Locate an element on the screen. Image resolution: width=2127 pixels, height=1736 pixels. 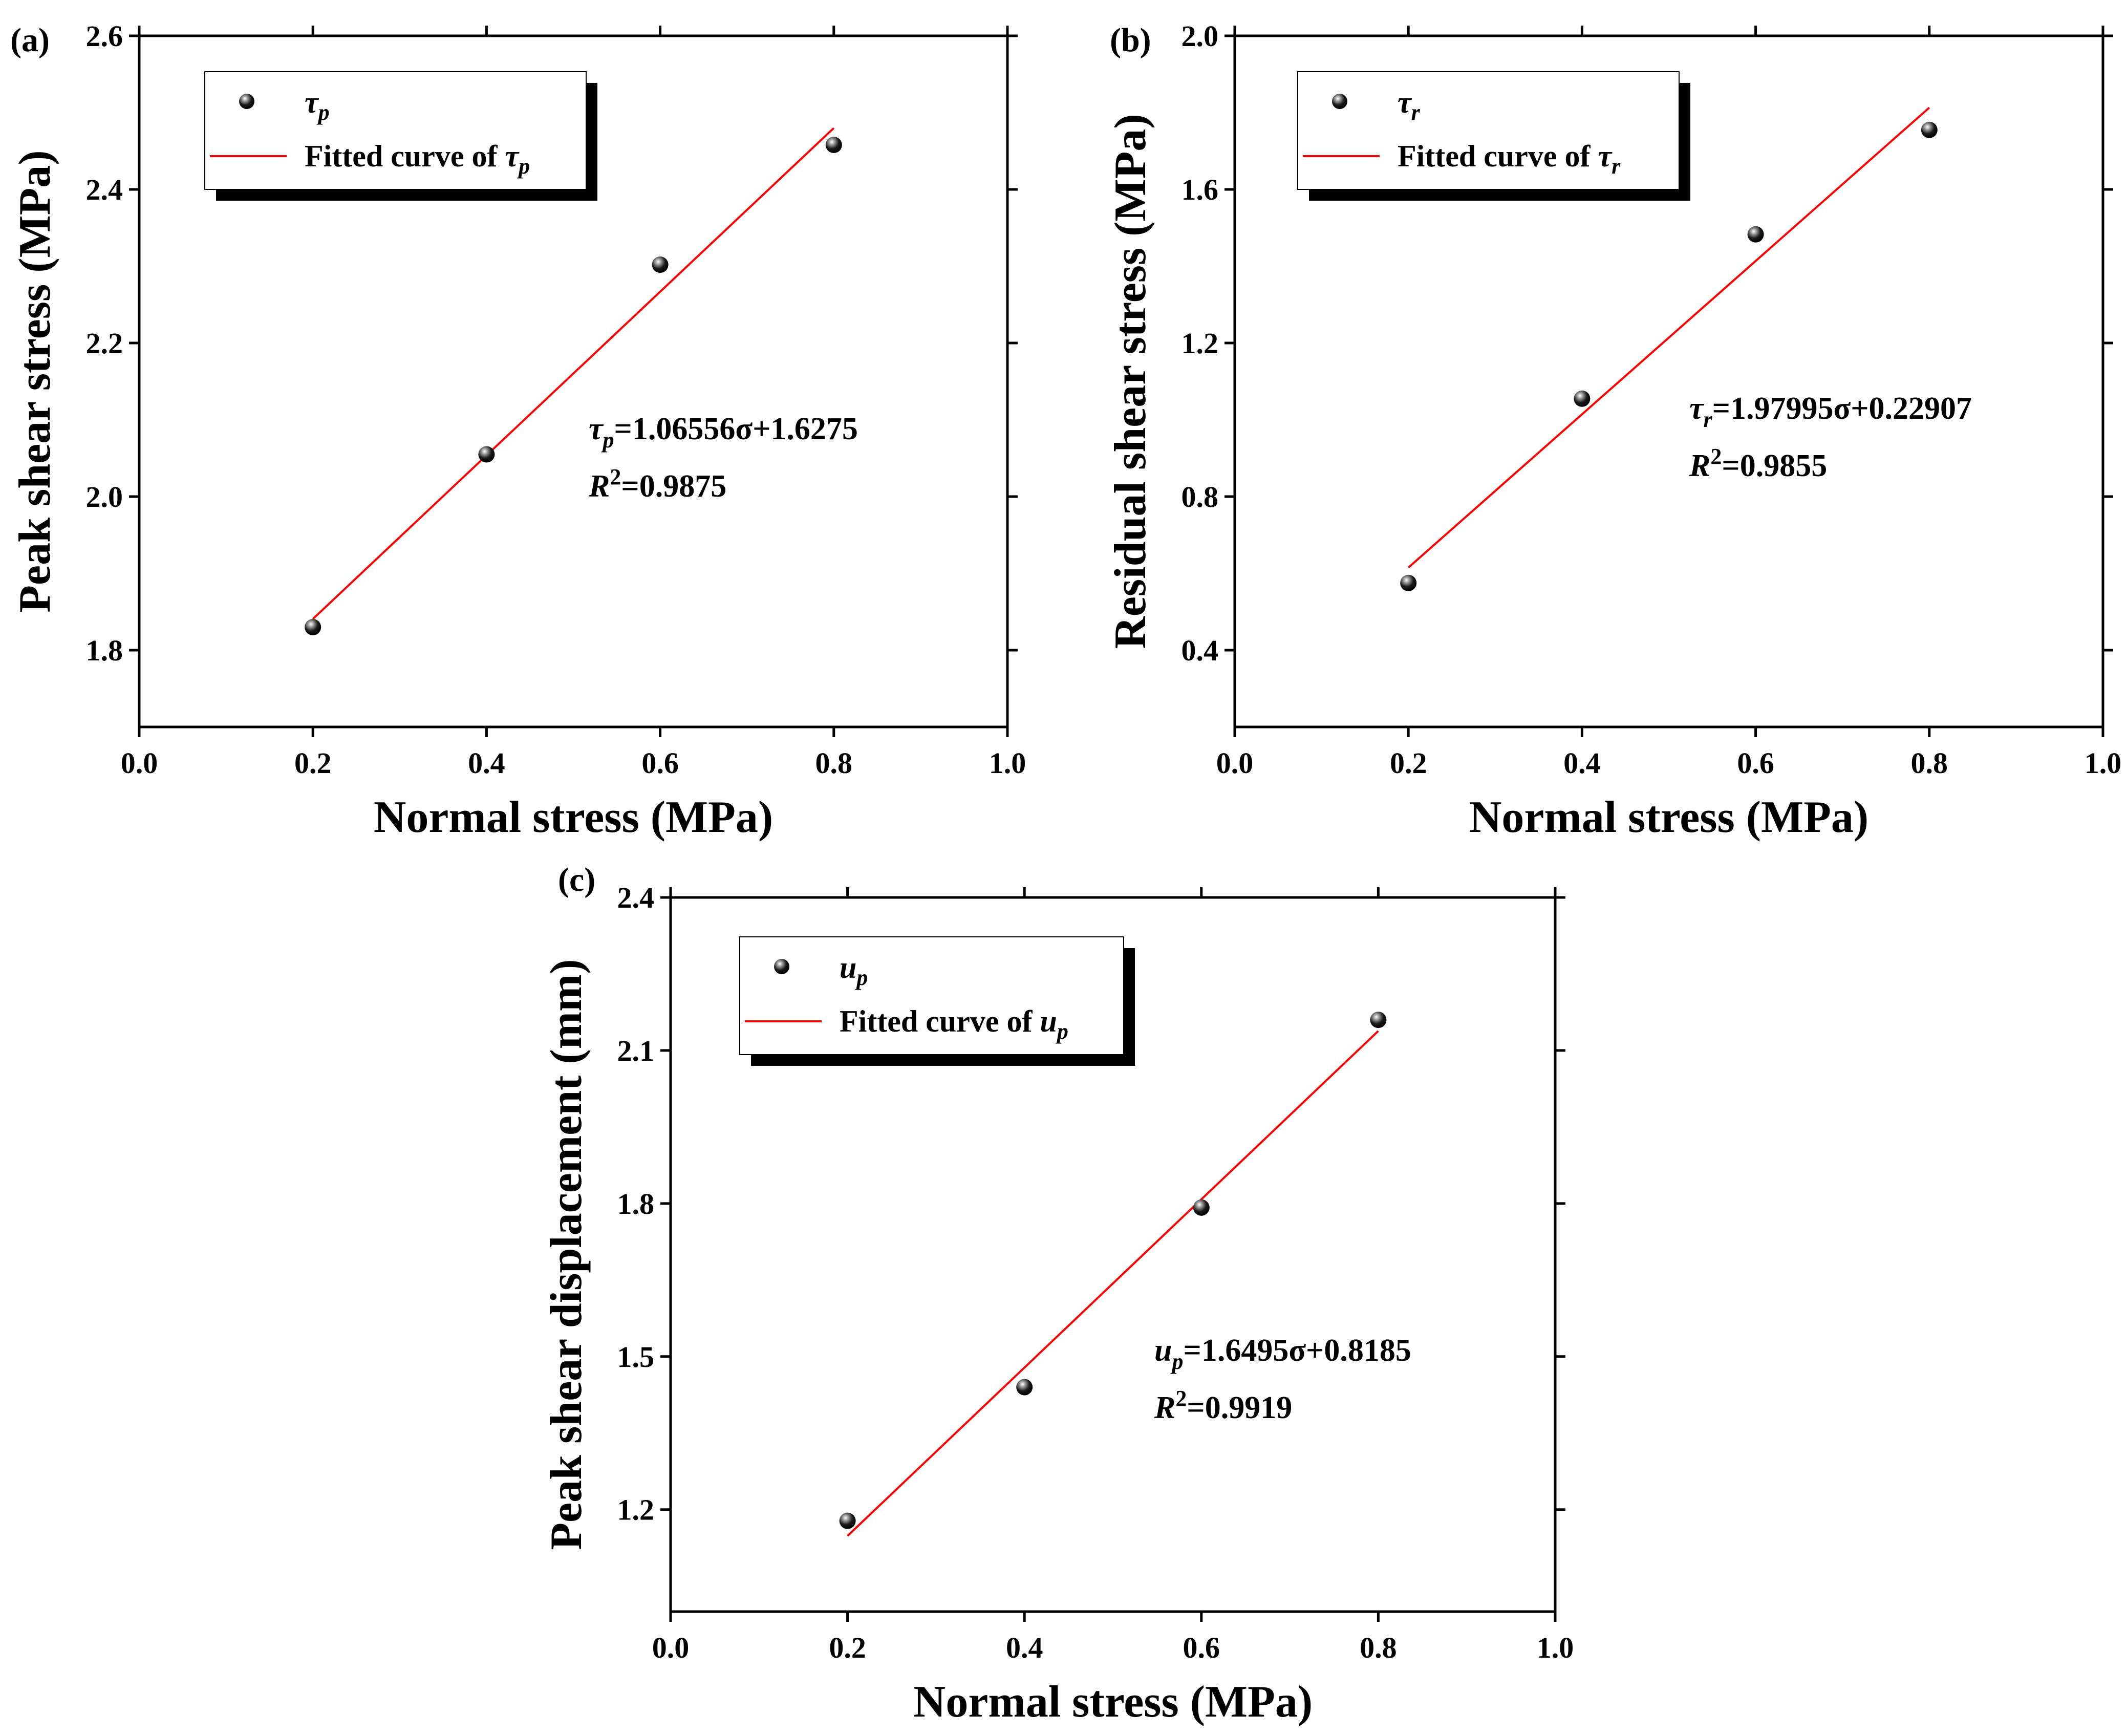
panel-label: (b) is located at coordinates (1130, 40).